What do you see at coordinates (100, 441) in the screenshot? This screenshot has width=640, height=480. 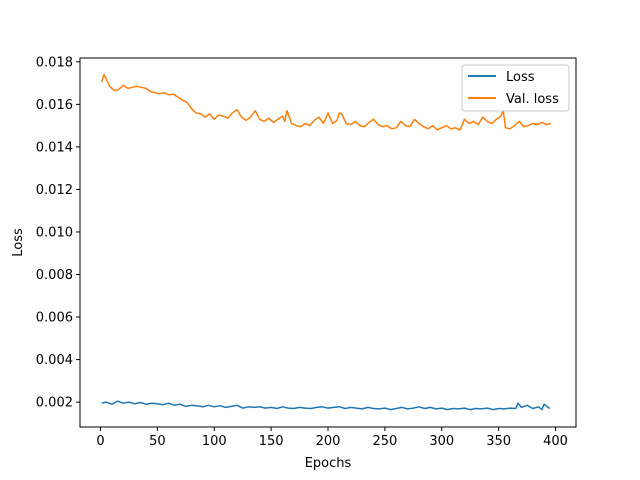 I see `x-tick-label: 0` at bounding box center [100, 441].